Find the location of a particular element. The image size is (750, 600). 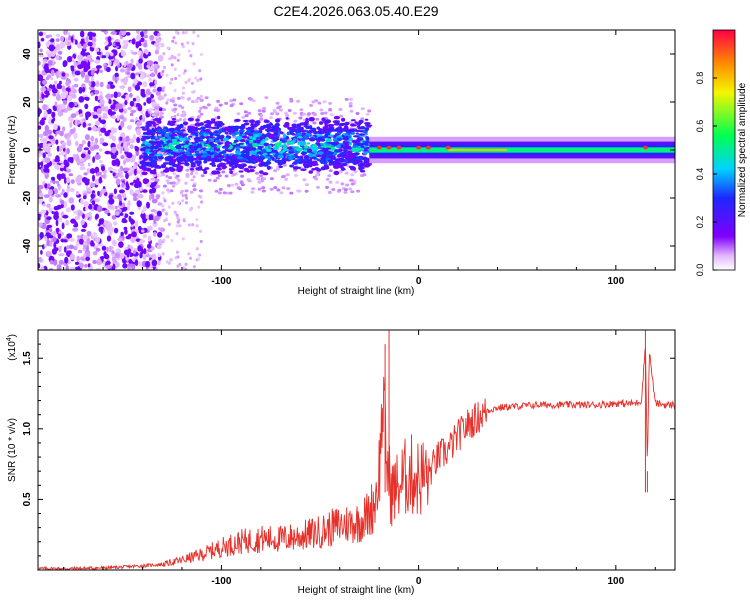

chart-title: C2E4.2026.063.05.40.E29 is located at coordinates (355, 11).